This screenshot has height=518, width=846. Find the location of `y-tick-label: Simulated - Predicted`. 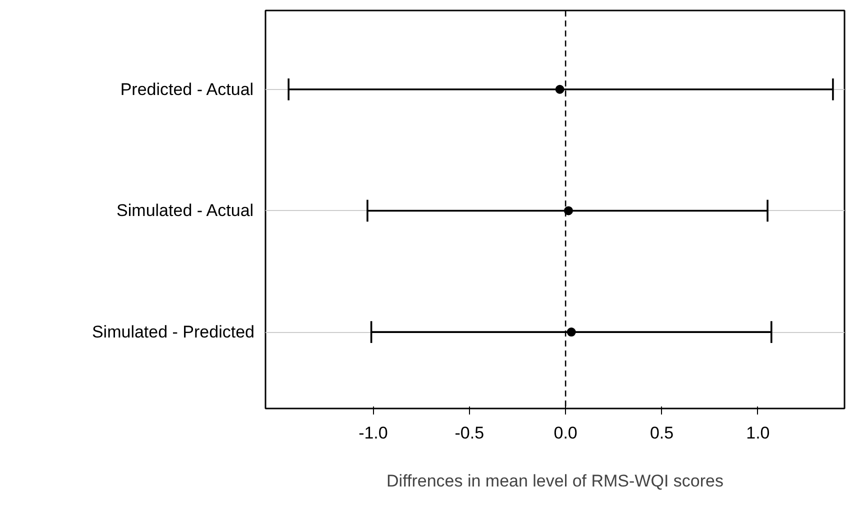

y-tick-label: Simulated - Predicted is located at coordinates (173, 332).